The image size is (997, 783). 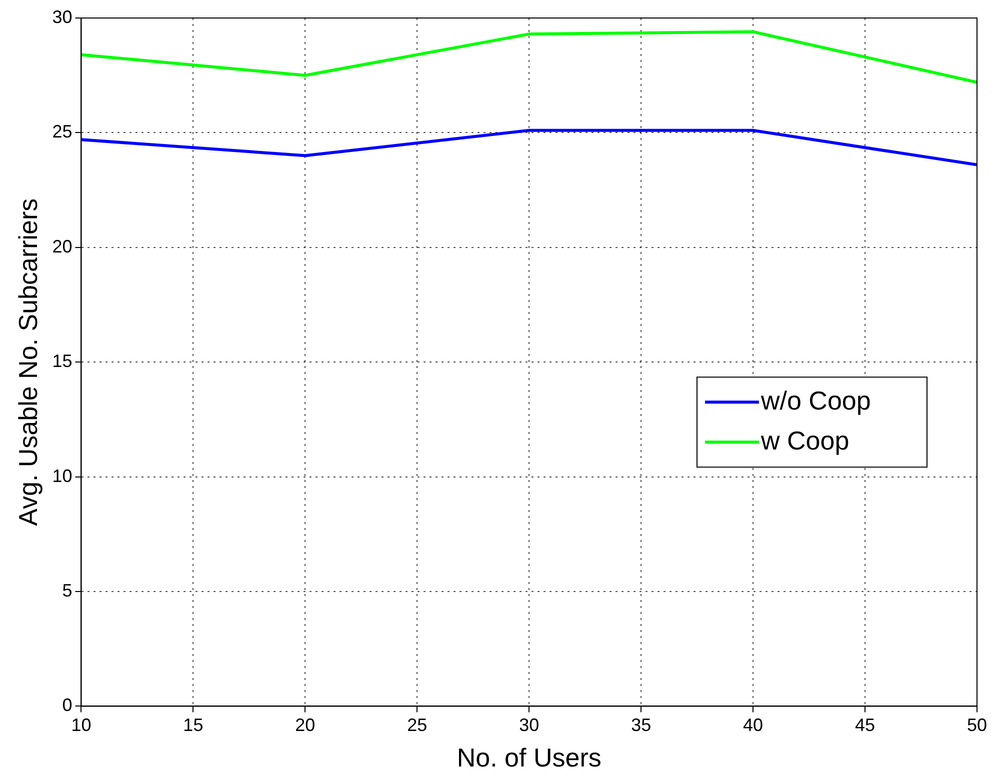 What do you see at coordinates (305, 724) in the screenshot?
I see `x-tick-label: 20` at bounding box center [305, 724].